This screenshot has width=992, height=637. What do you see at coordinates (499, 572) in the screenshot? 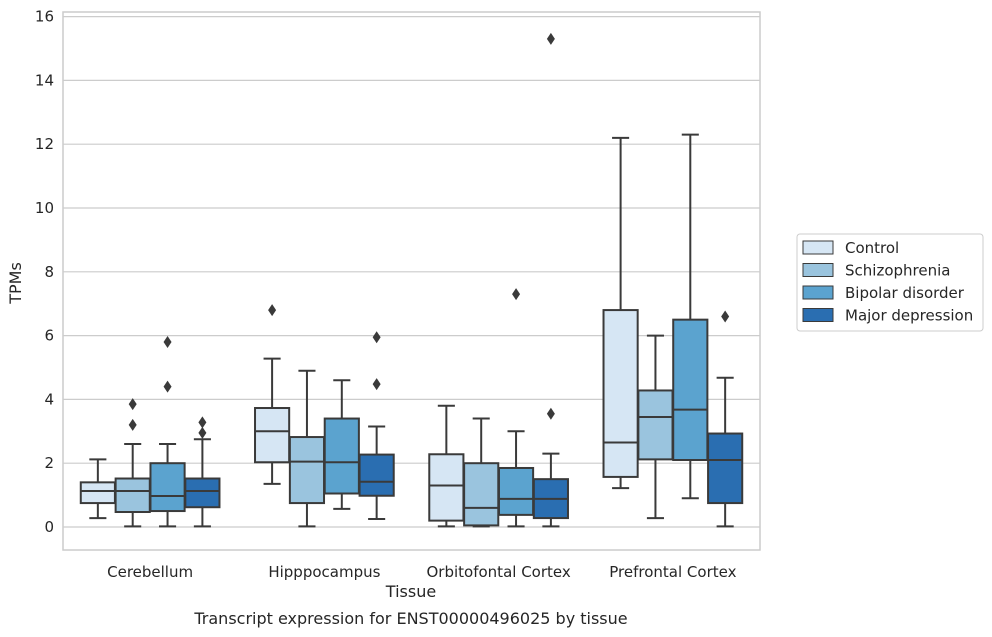
I see `x-tick-label: Orbitofontal Cortex` at bounding box center [499, 572].